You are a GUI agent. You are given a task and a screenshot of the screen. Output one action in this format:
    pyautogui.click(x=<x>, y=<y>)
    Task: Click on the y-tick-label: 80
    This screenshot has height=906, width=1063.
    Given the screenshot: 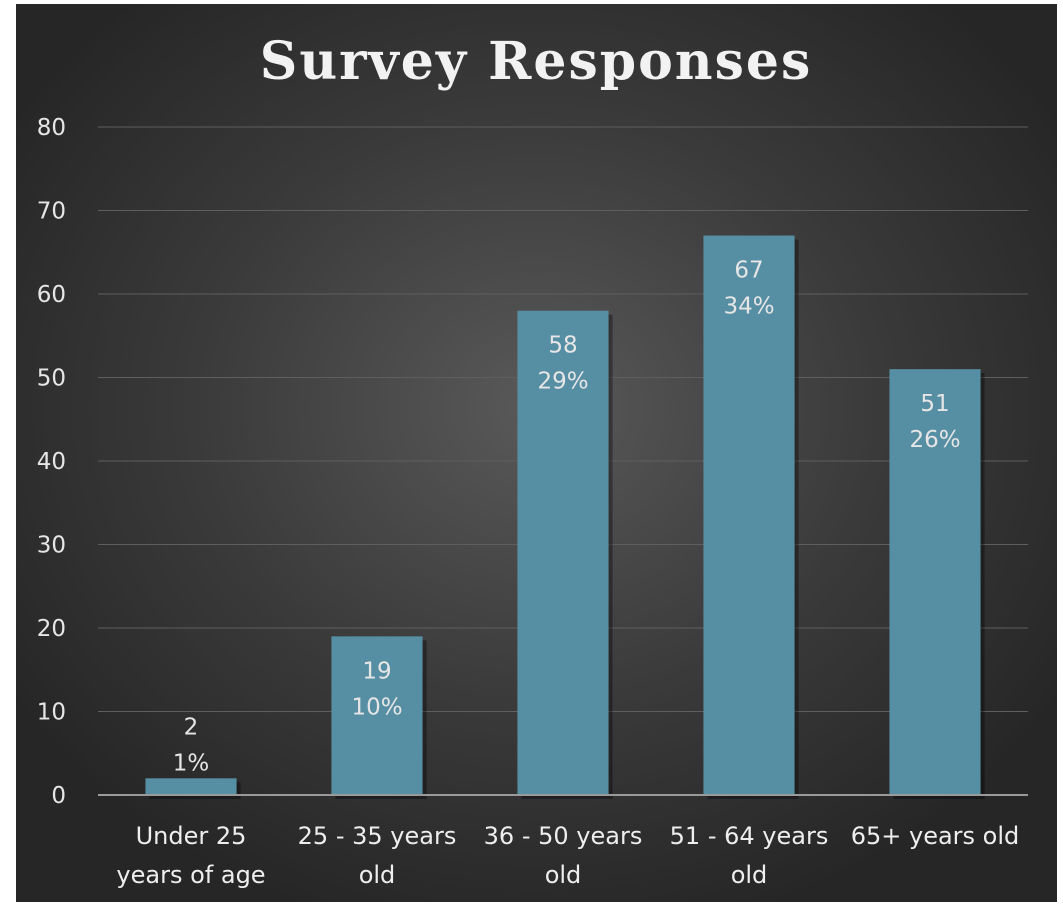 What is the action you would take?
    pyautogui.click(x=51, y=128)
    